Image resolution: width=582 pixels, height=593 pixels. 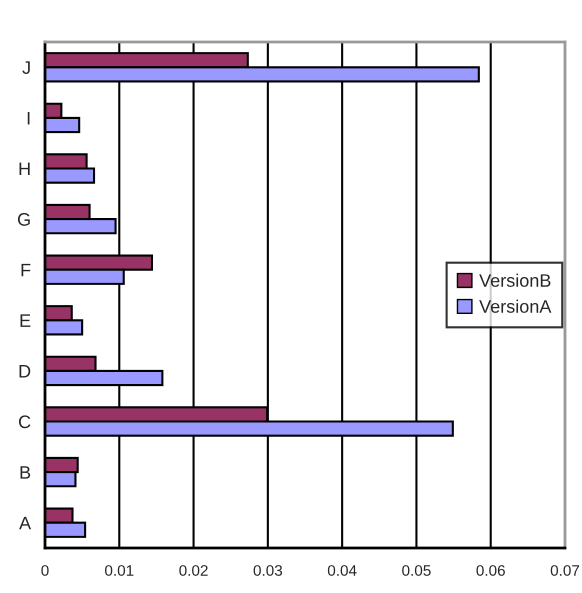 I want to click on y-tick-label: E, so click(x=25, y=320).